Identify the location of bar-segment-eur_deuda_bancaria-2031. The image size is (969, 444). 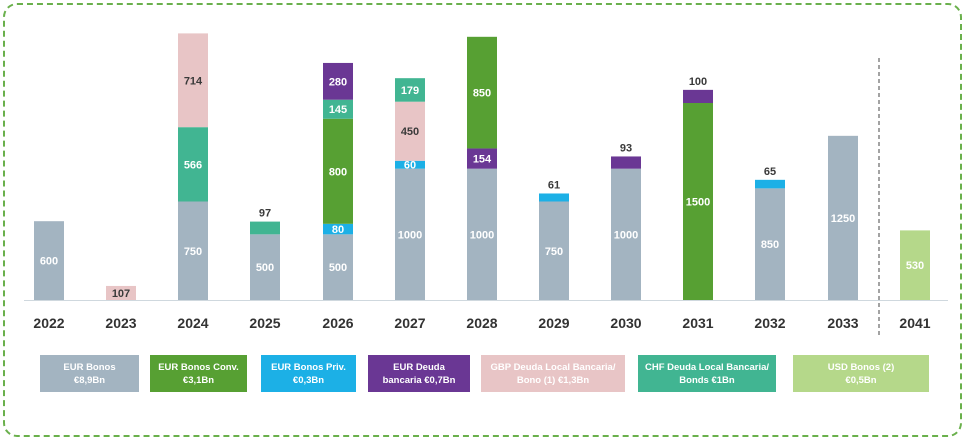
(698, 96).